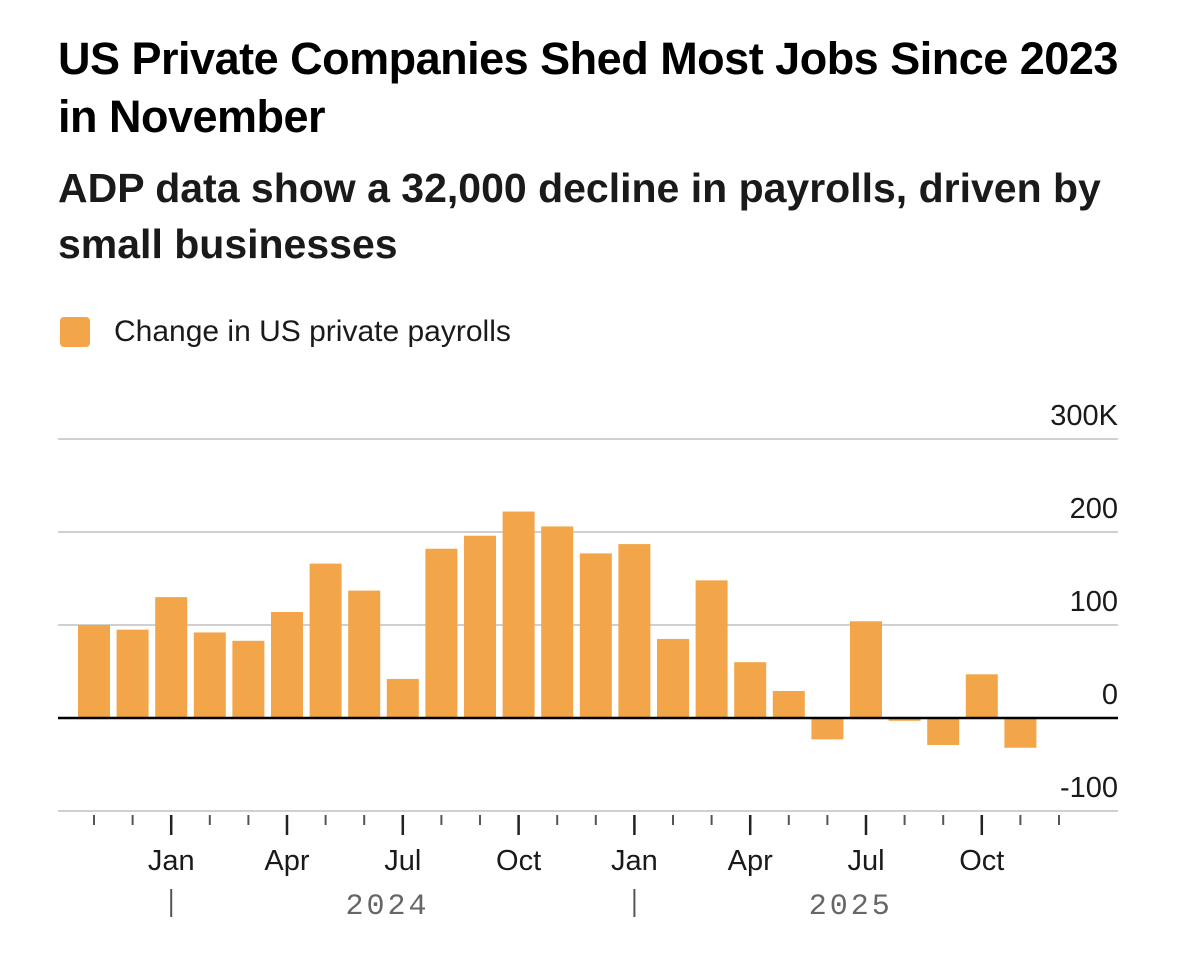  Describe the element at coordinates (1110, 695) in the screenshot. I see `y-tick-label: 0` at that location.